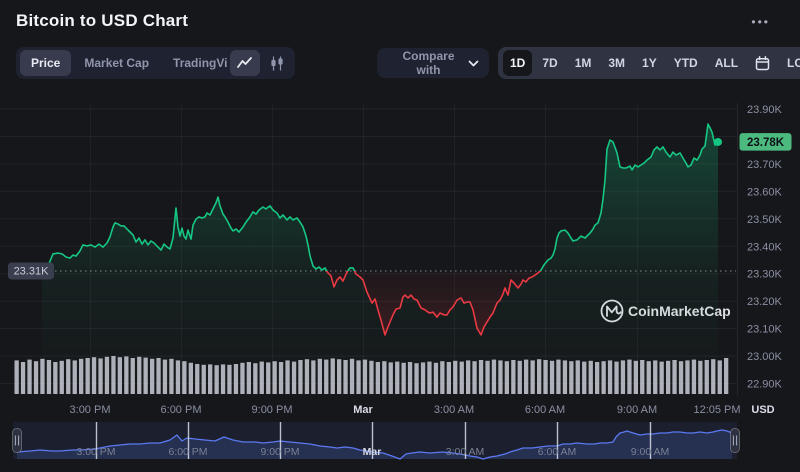 Image resolution: width=800 pixels, height=472 pixels. I want to click on line-chart-button, so click(245, 63).